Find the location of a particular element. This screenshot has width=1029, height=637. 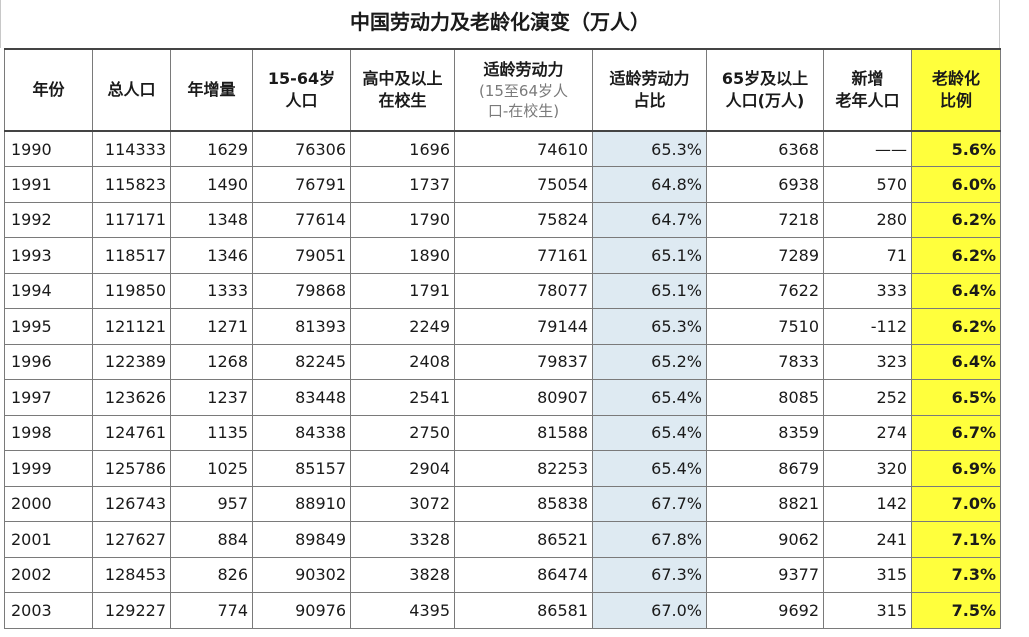

cell-annual-growth: 1025 is located at coordinates (211, 468).